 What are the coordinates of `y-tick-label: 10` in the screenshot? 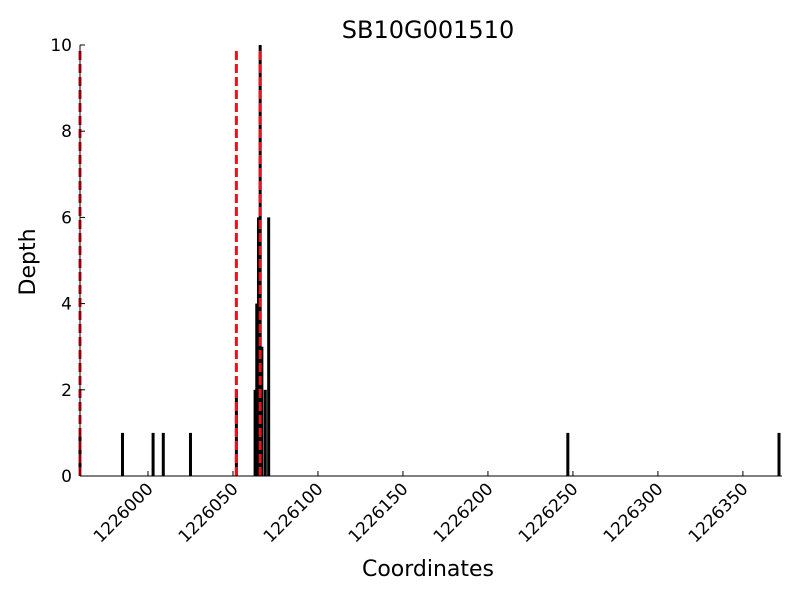 It's located at (61, 46).